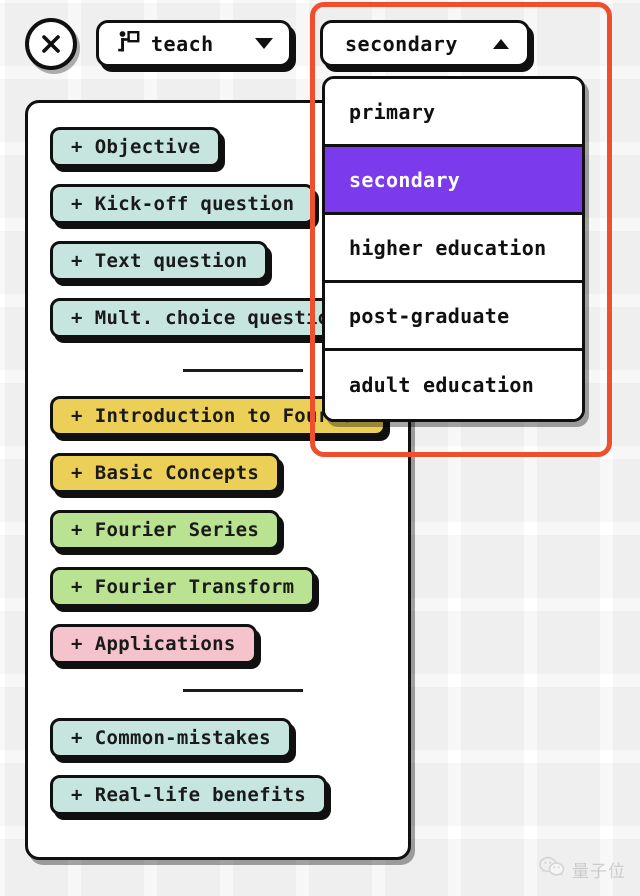 This screenshot has width=640, height=896. Describe the element at coordinates (147, 147) in the screenshot. I see `block-label: Objective` at that location.